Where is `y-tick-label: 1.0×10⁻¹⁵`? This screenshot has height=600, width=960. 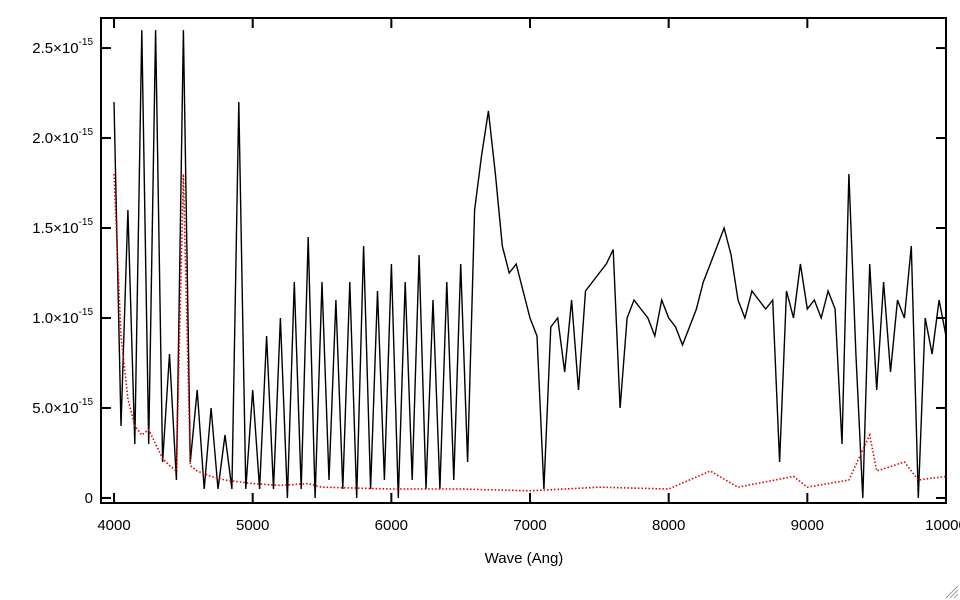 y-tick-label: 1.0×10⁻¹⁵ is located at coordinates (62, 317).